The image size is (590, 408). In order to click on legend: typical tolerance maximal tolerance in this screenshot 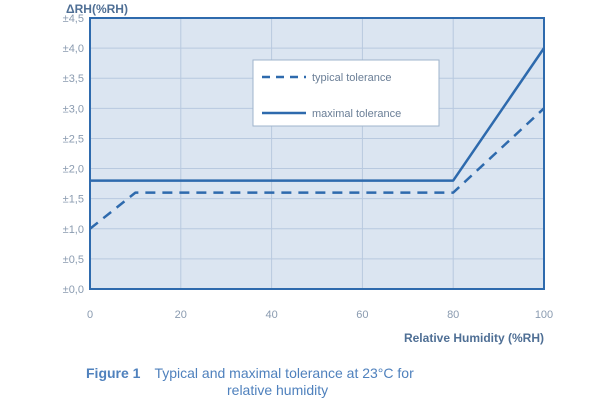, I will do `click(346, 93)`.